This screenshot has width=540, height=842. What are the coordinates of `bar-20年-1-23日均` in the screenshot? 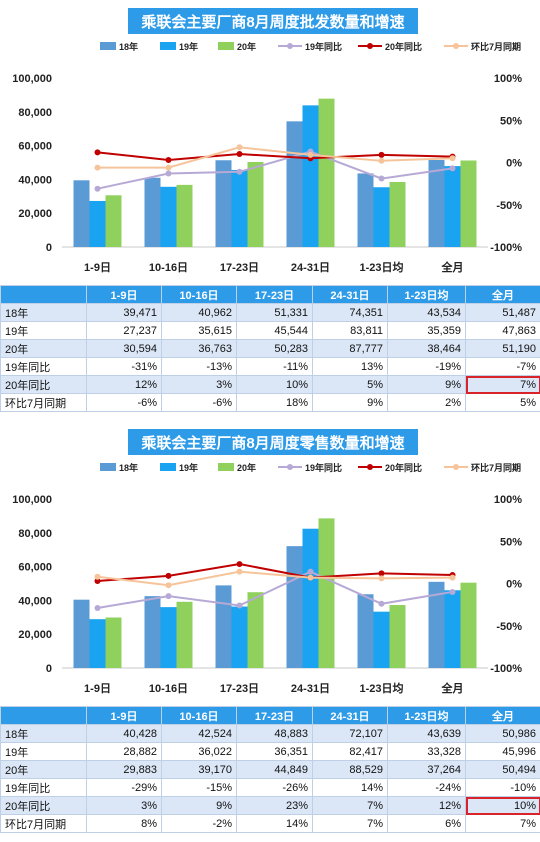 It's located at (397, 214).